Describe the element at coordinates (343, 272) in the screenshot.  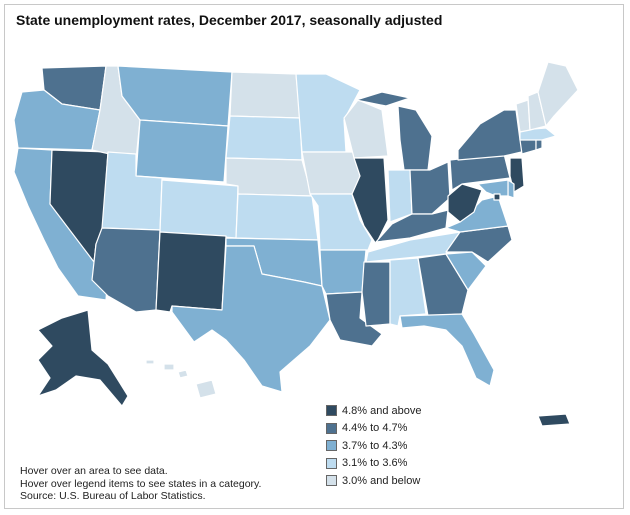
I see `state-AR` at that location.